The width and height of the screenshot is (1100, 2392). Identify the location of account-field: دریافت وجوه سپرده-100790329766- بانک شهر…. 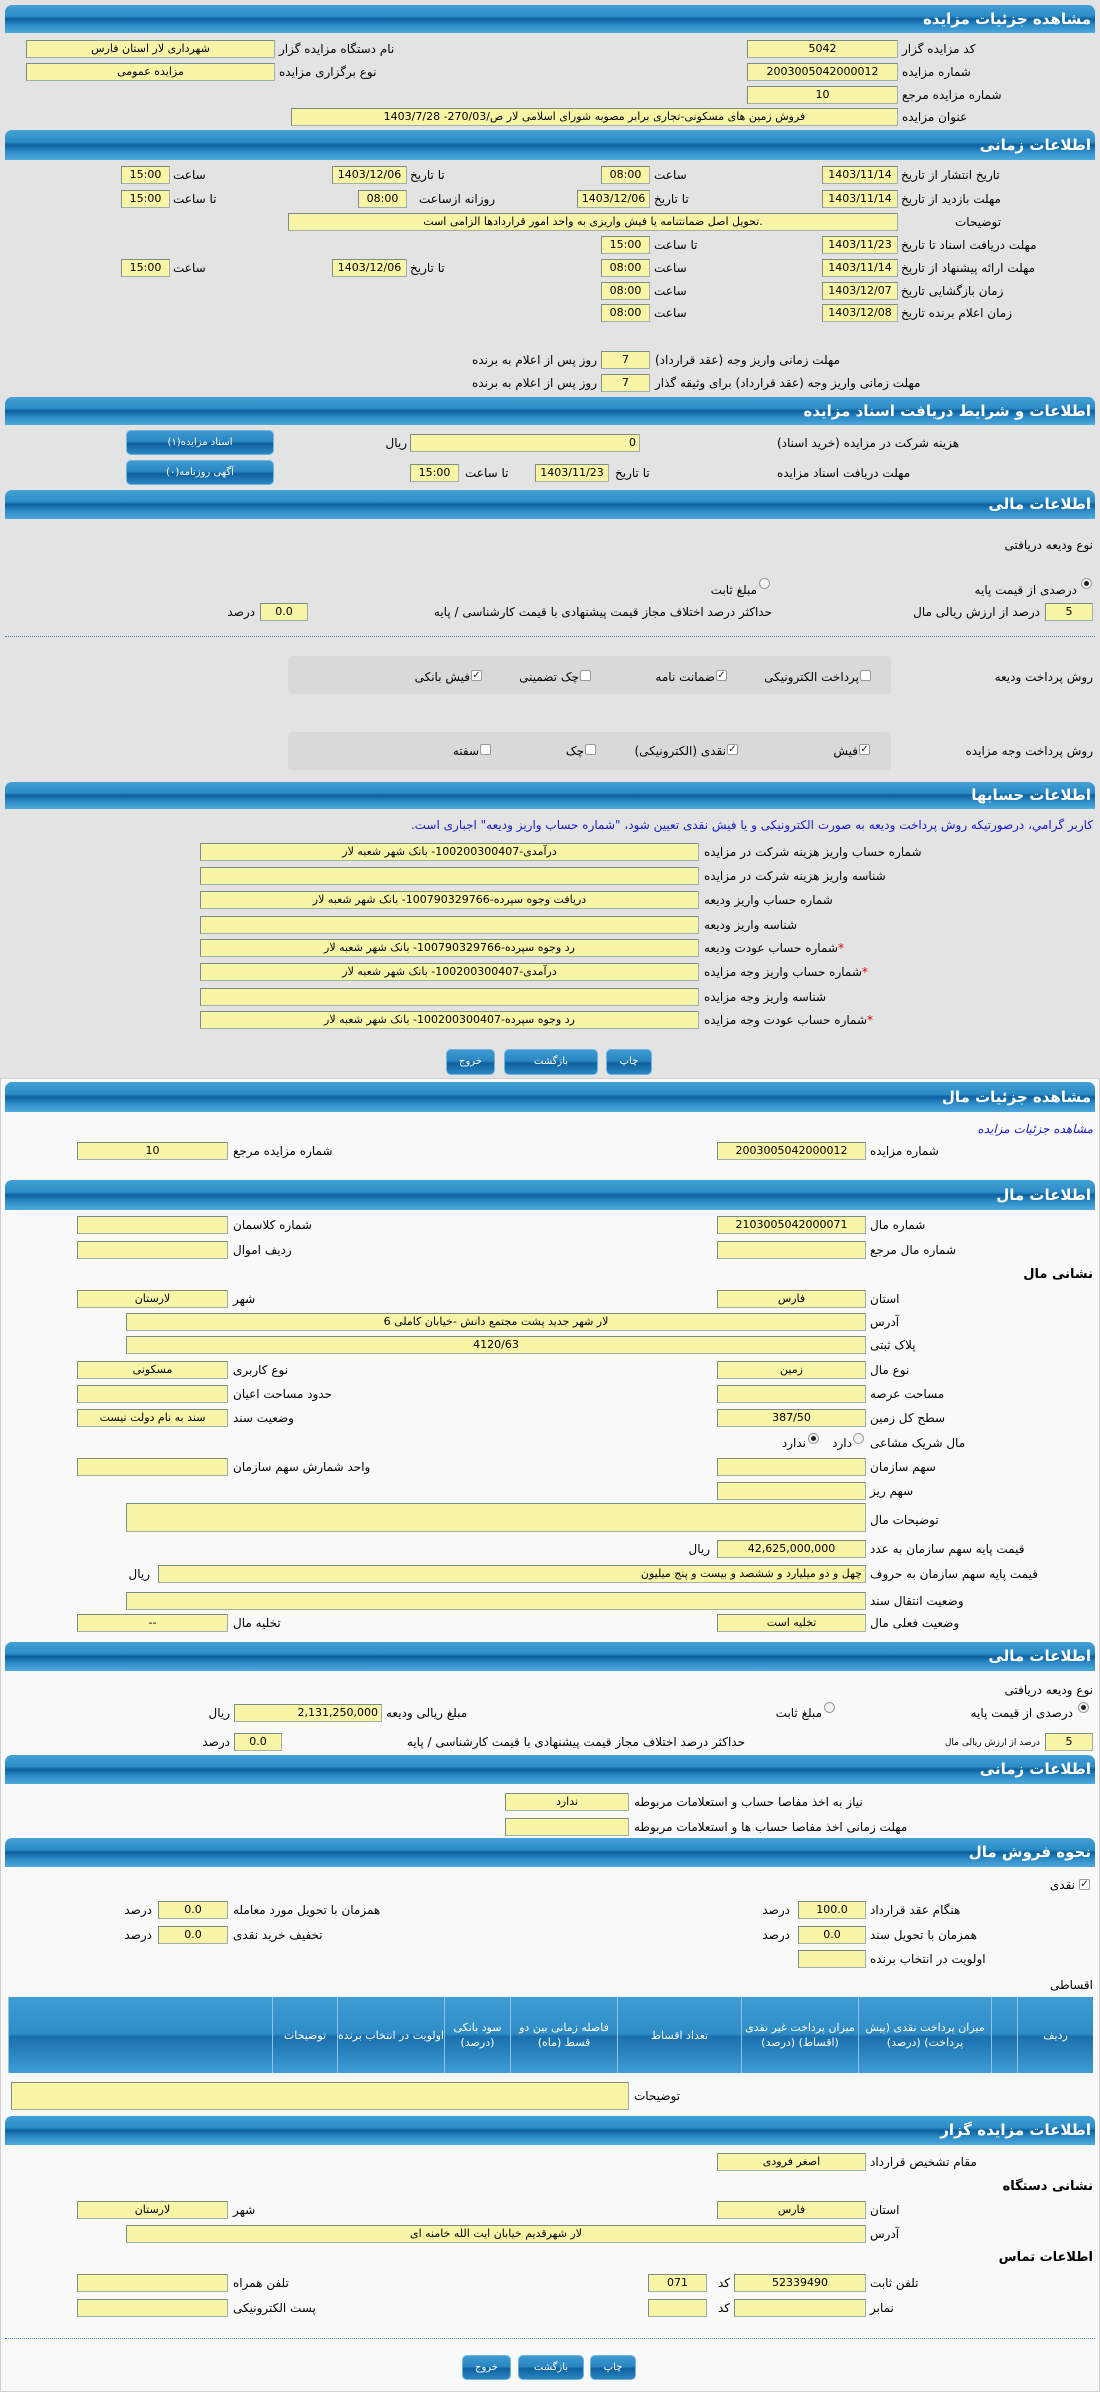
(449, 900).